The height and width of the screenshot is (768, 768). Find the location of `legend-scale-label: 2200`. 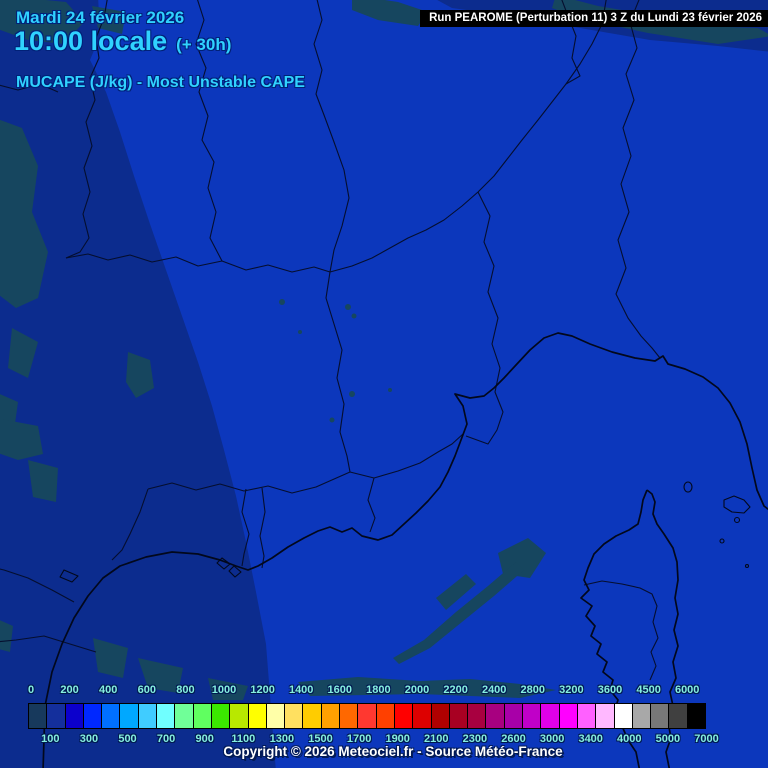

legend-scale-label: 2200 is located at coordinates (455, 690).